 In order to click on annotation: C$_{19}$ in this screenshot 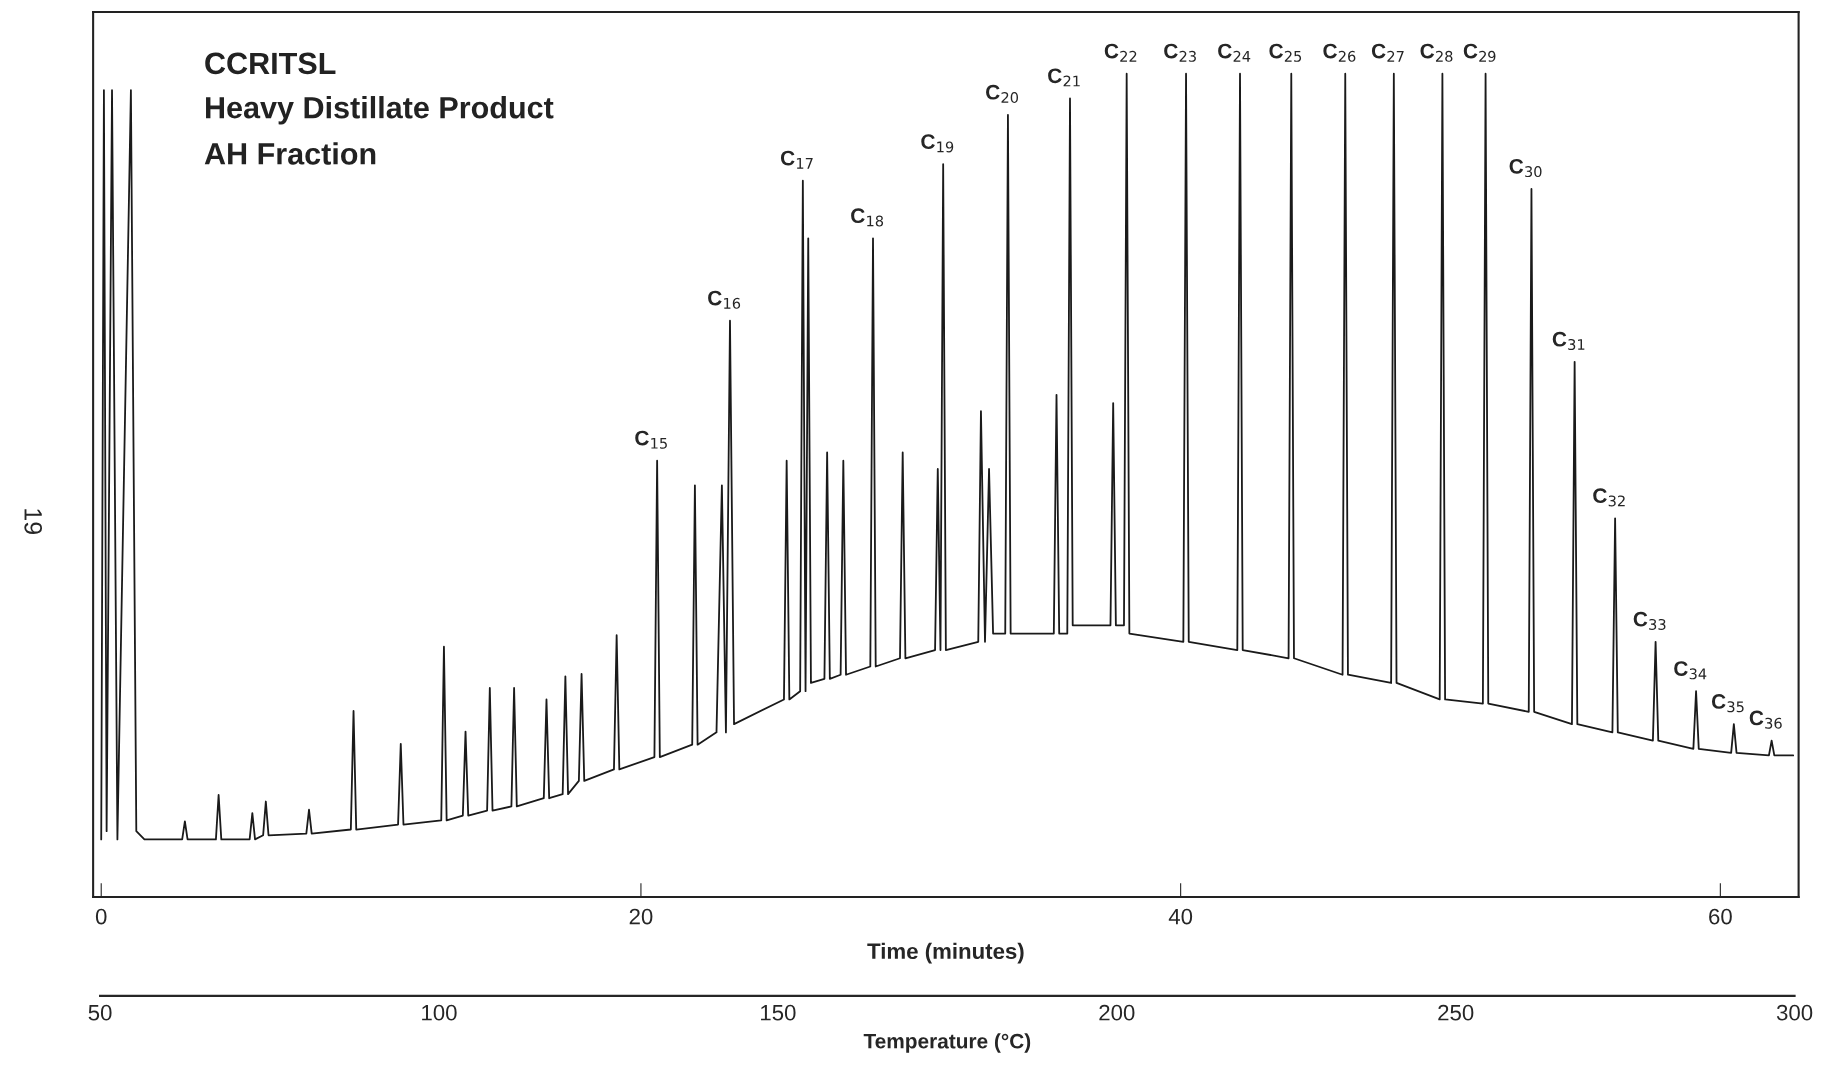, I will do `click(937, 143)`.